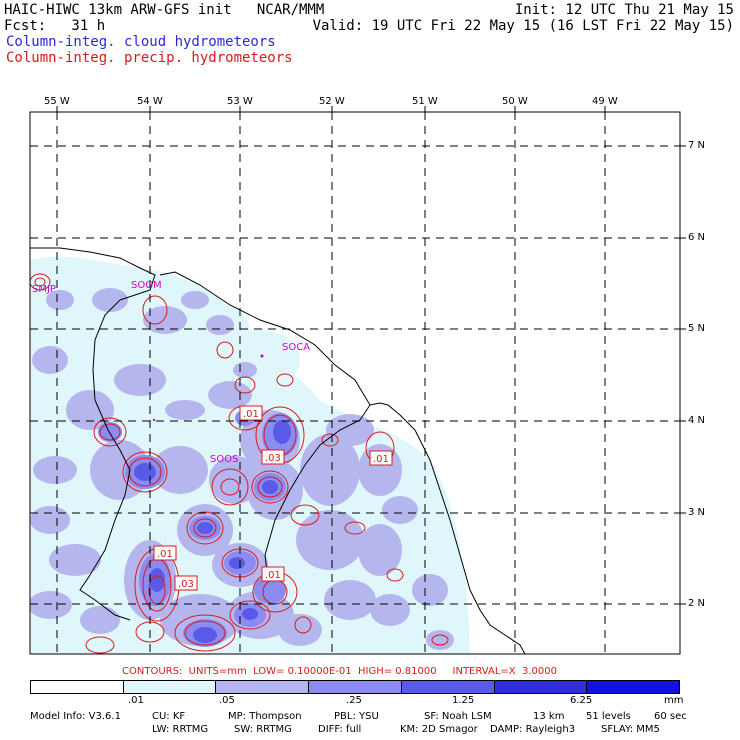 This screenshot has height=740, width=740. What do you see at coordinates (141, 42) in the screenshot?
I see `legend-cloud-hydrometeors: Column-integ. cloud hydrometeors` at bounding box center [141, 42].